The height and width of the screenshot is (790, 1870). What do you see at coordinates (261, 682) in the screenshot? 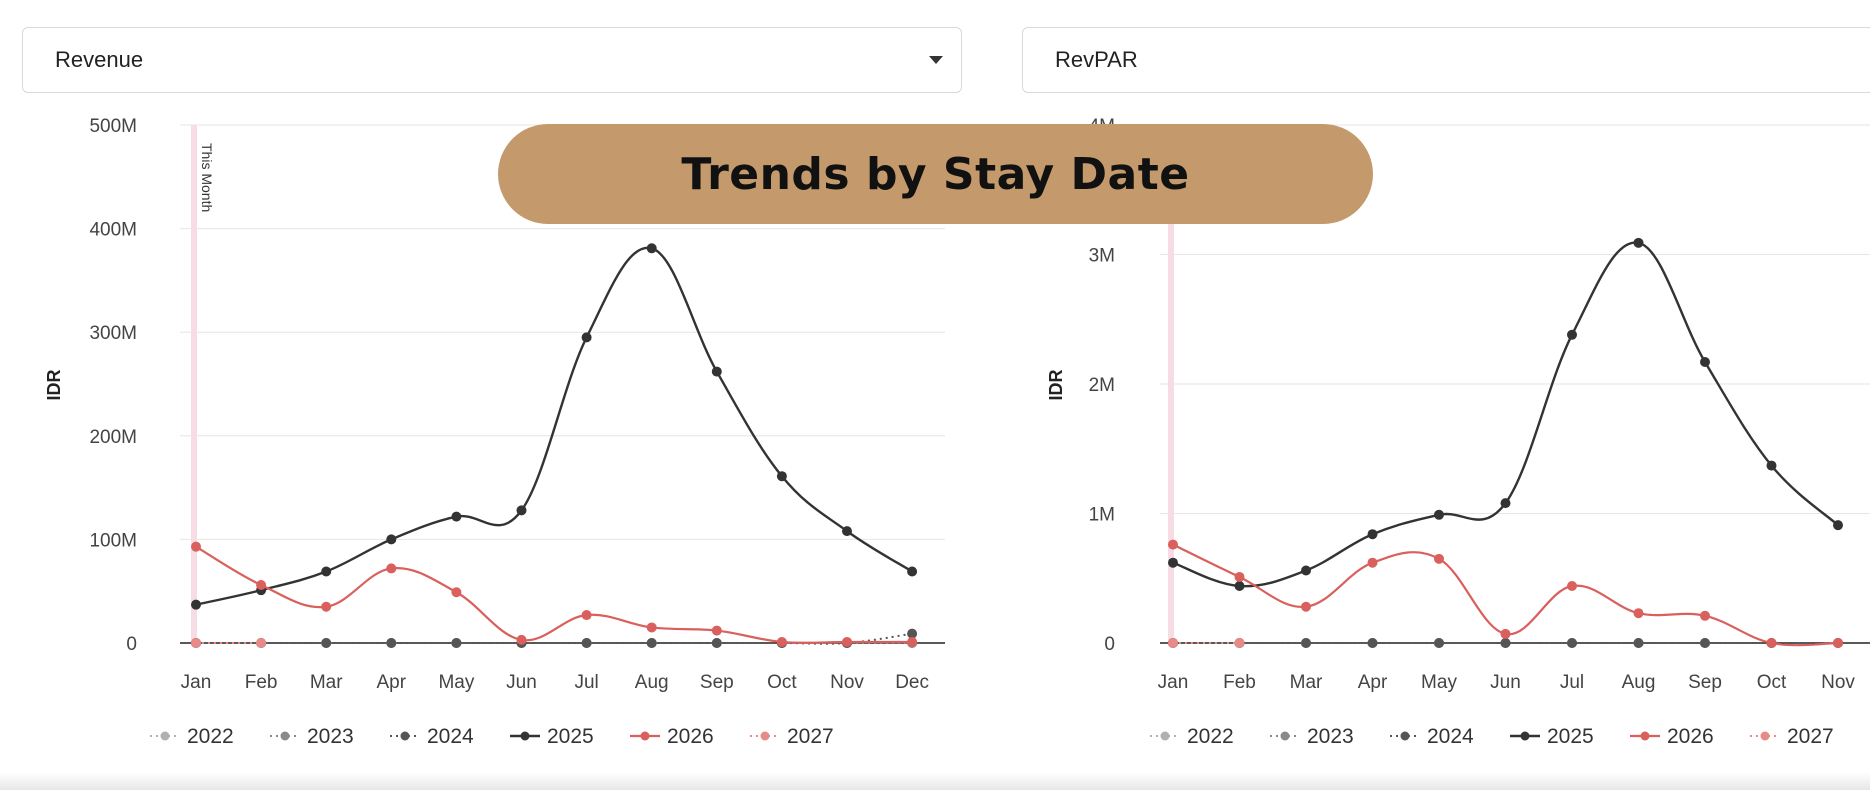
I see `x-tick-label: Feb` at bounding box center [261, 682].